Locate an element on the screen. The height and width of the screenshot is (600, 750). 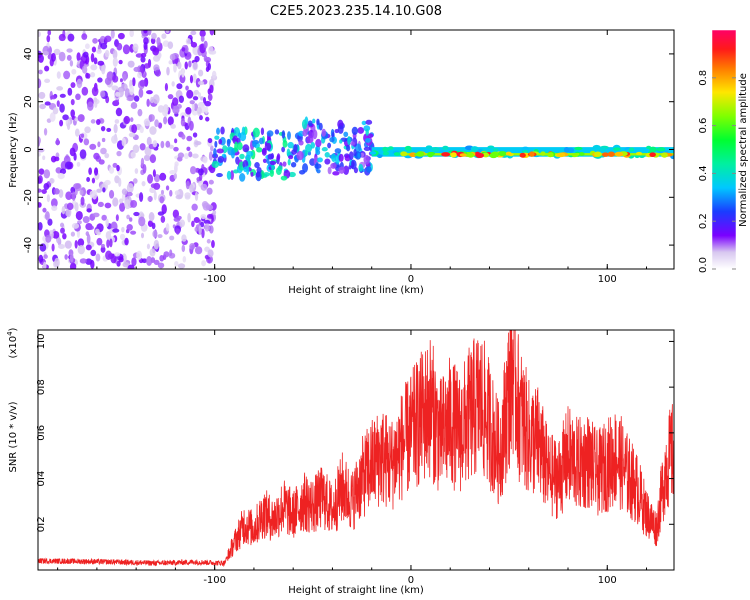
colorbar-tick-label: 0.2 is located at coordinates (703, 221).